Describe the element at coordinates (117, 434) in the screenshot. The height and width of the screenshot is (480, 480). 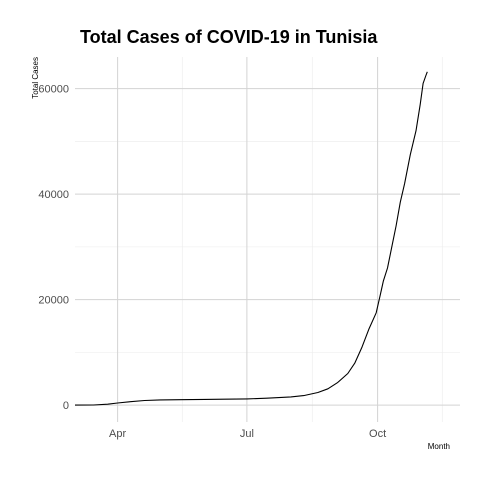
I see `x-tick-label: Apr` at that location.